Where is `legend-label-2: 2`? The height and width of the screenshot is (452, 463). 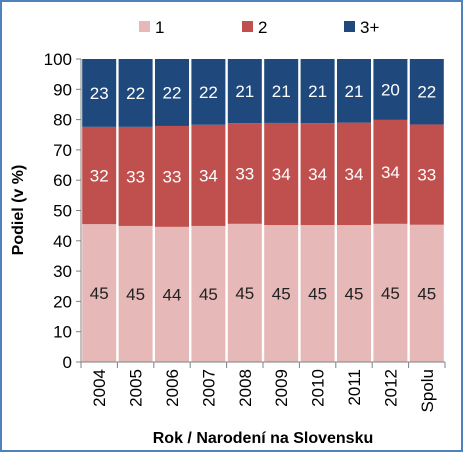
legend-label-2: 2 is located at coordinates (262, 27).